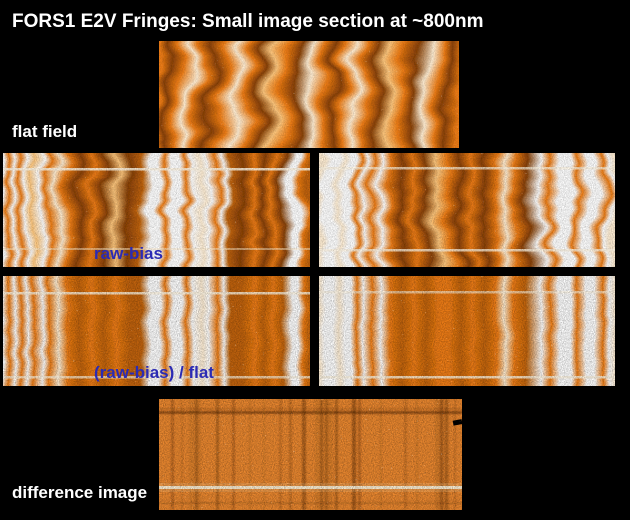 This screenshot has height=520, width=630. Describe the element at coordinates (154, 372) in the screenshot. I see `label-ratio: (raw-bias) / flat` at that location.